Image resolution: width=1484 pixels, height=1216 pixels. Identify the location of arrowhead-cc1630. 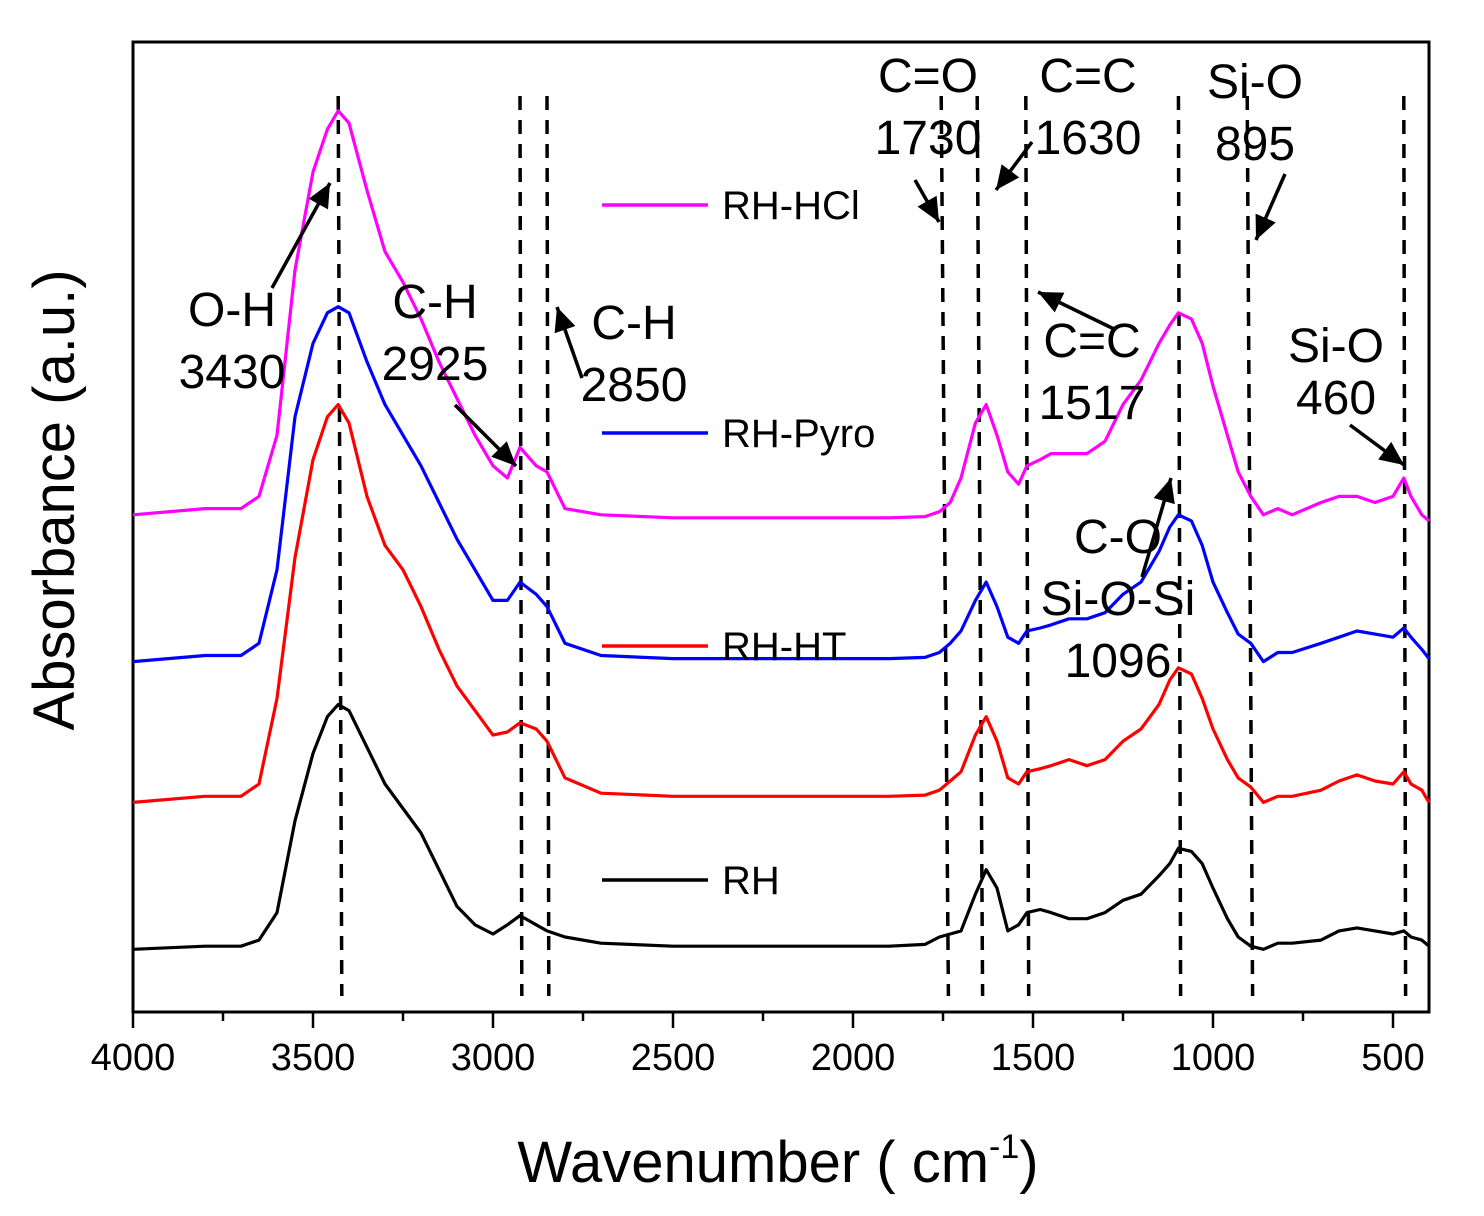
(1008, 177).